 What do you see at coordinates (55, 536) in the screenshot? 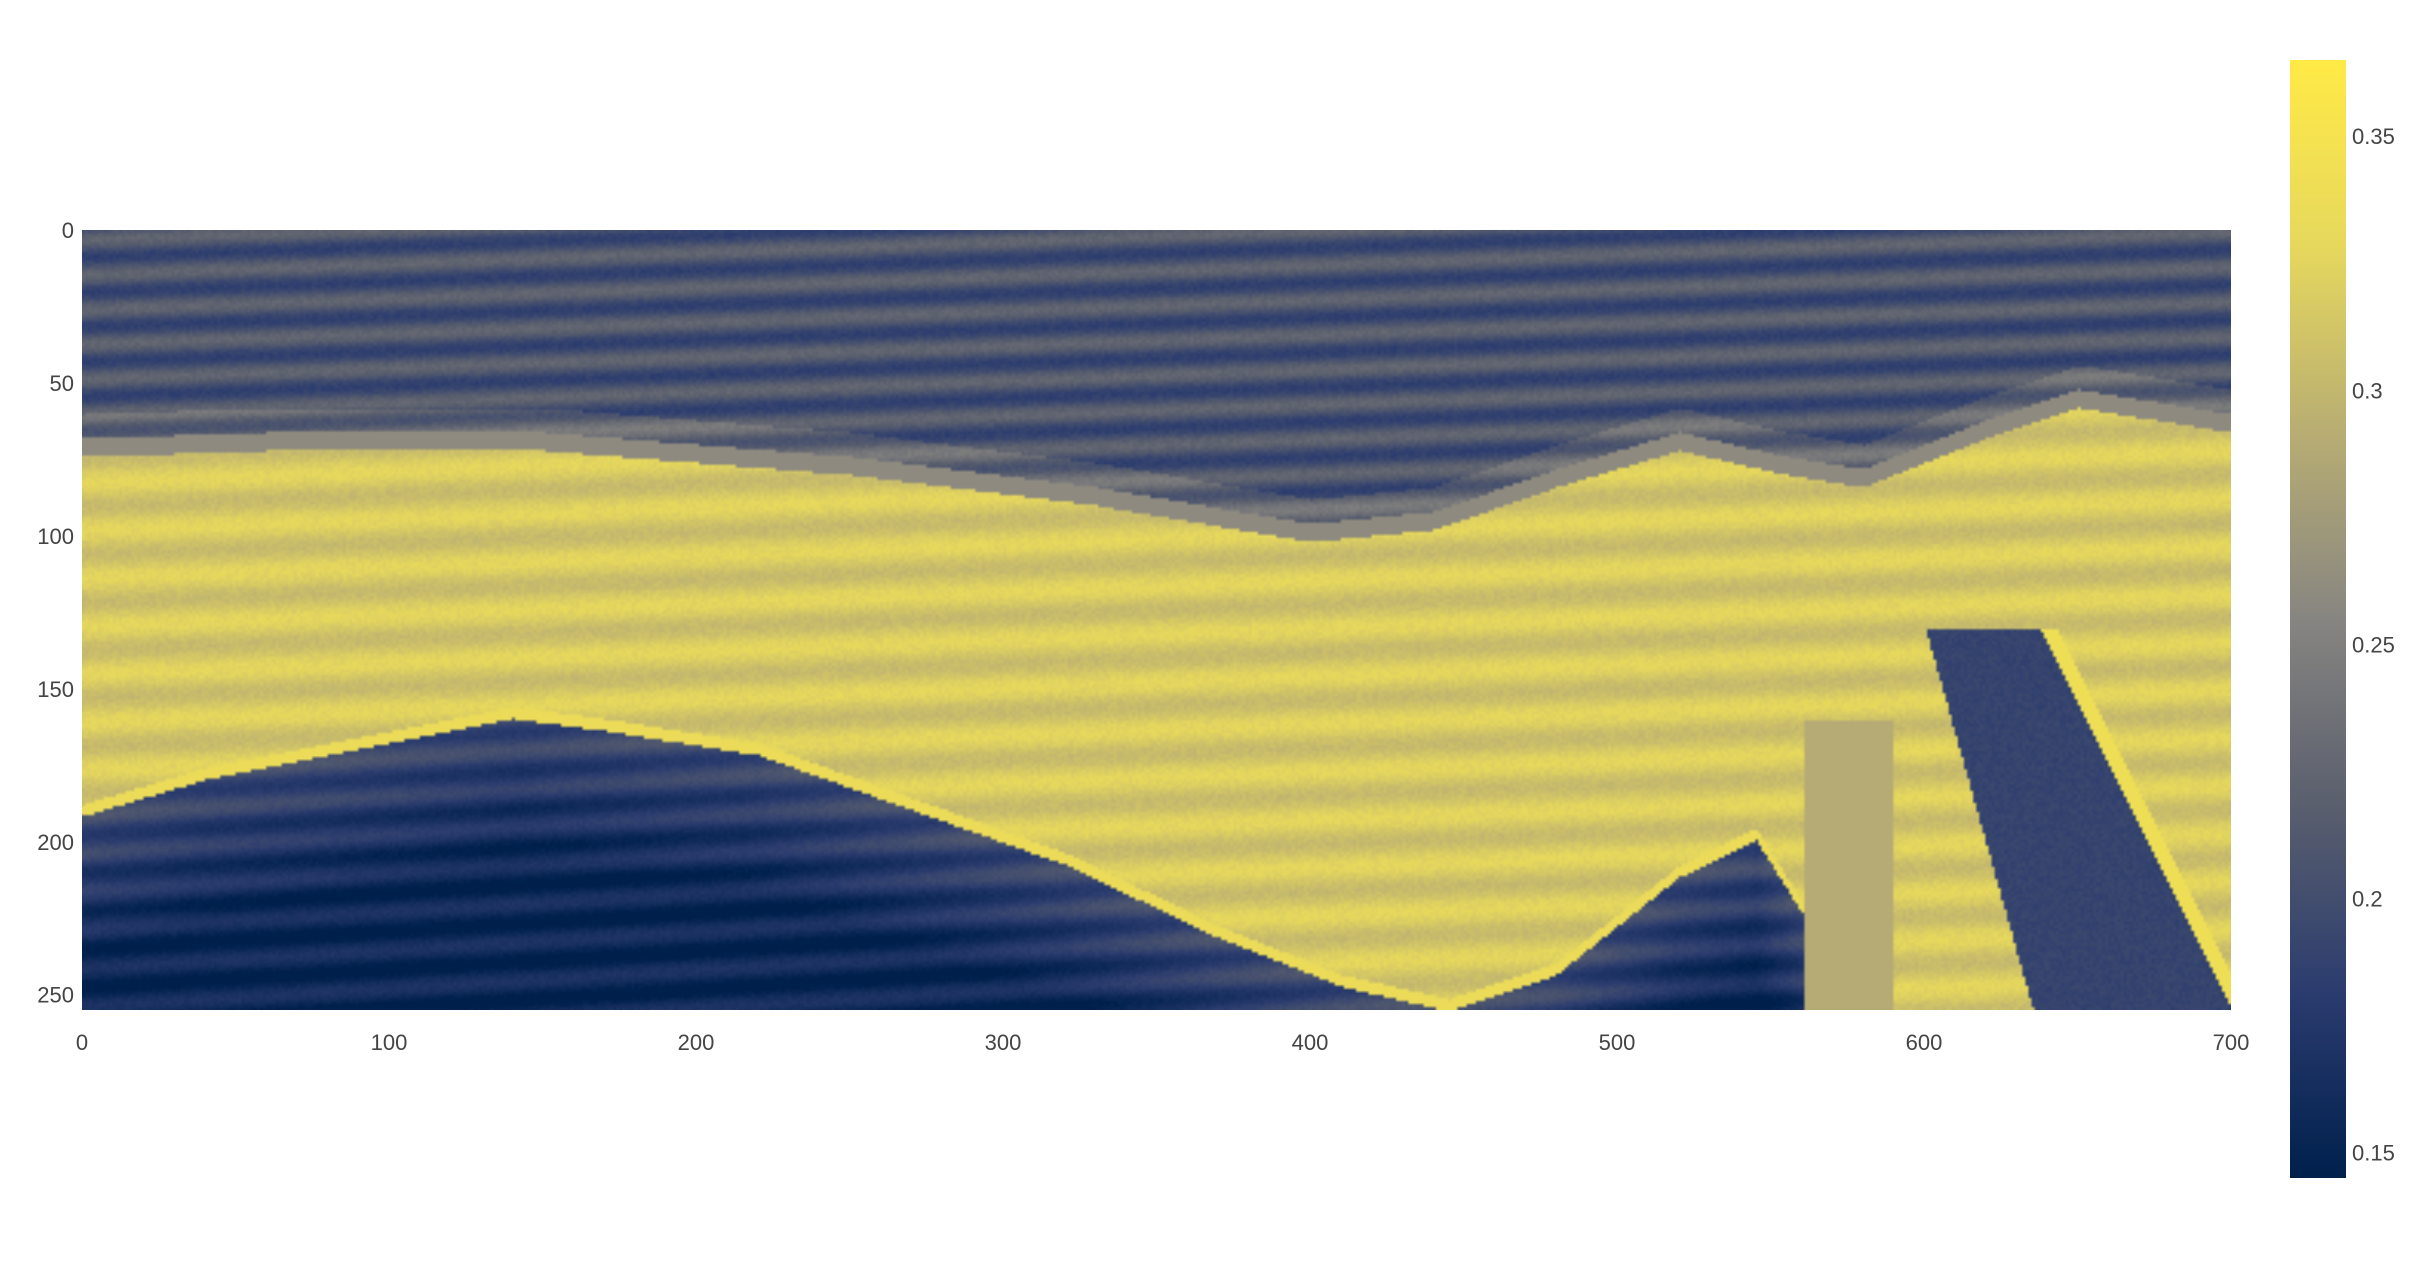
I see `y-tick-label: 100` at bounding box center [55, 536].